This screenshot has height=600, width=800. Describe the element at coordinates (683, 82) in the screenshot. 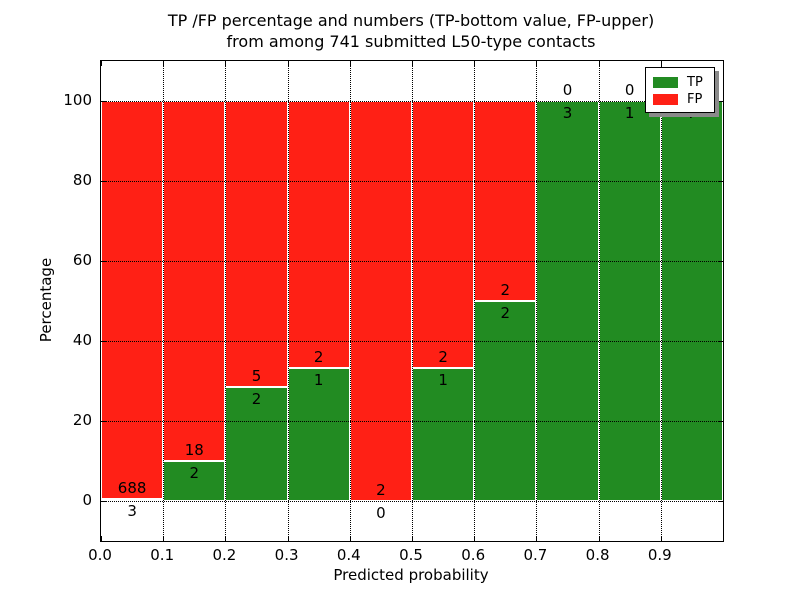

I see `legend-item: TP` at that location.